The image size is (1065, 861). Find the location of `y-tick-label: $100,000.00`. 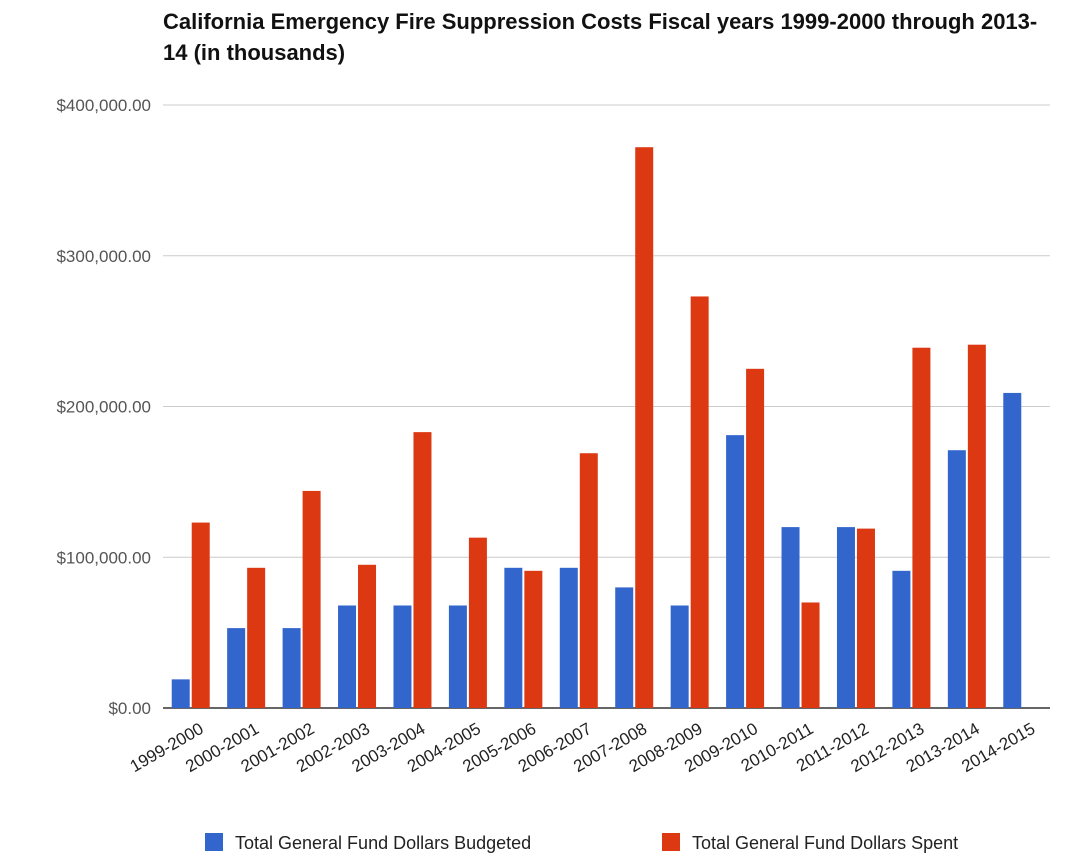

y-tick-label: $100,000.00 is located at coordinates (103, 557).